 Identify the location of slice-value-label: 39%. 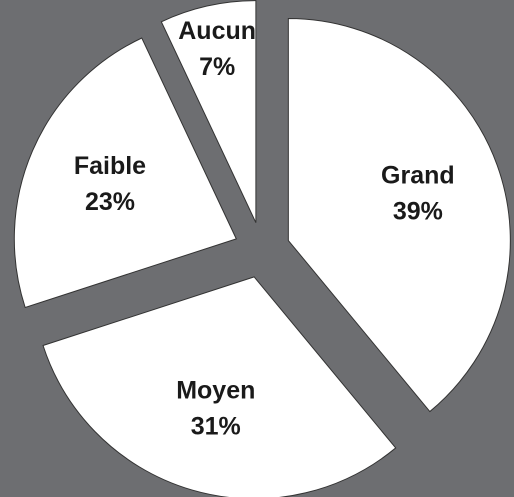
(418, 212).